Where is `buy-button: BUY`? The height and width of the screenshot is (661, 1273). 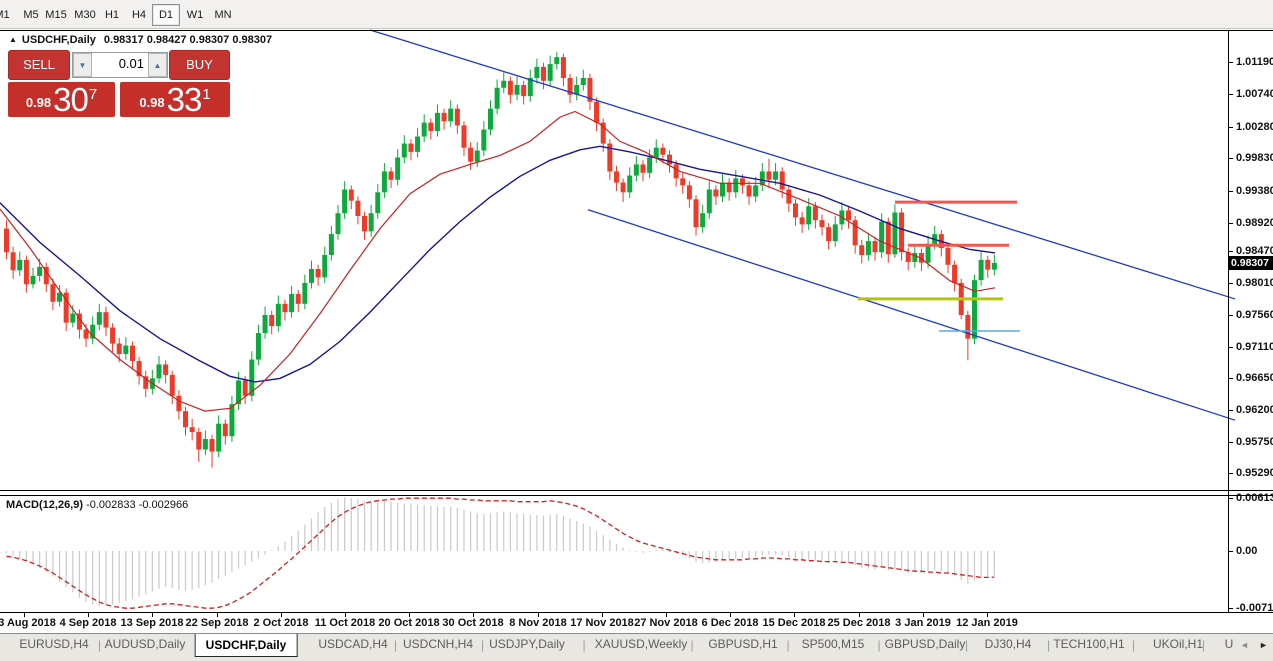 buy-button: BUY is located at coordinates (199, 65).